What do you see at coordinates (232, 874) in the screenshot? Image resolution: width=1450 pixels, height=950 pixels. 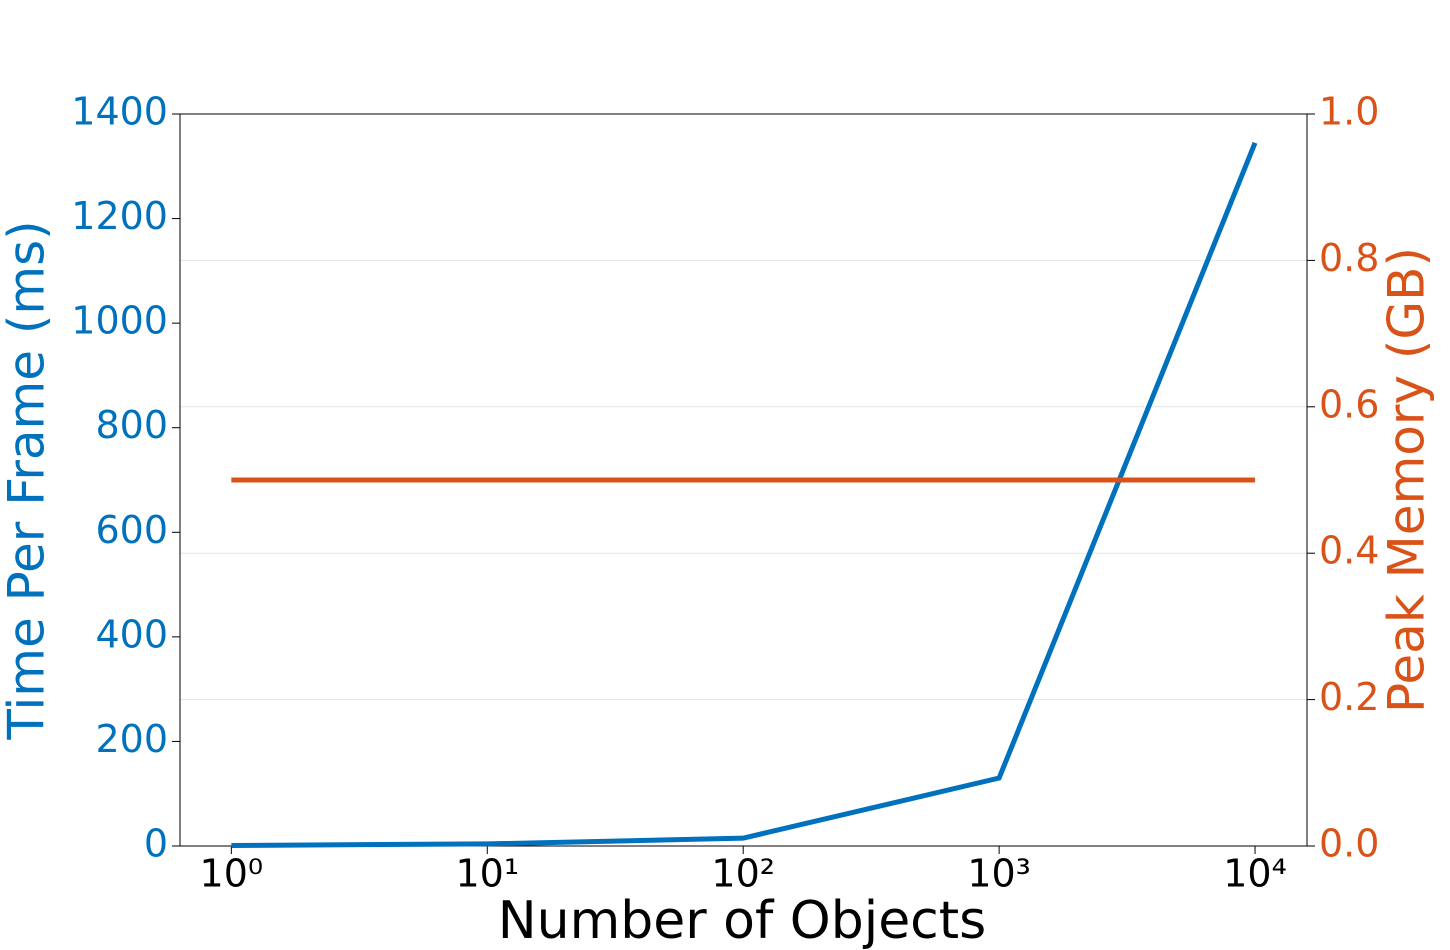 I see `x-tick-label: 10⁰` at bounding box center [232, 874].